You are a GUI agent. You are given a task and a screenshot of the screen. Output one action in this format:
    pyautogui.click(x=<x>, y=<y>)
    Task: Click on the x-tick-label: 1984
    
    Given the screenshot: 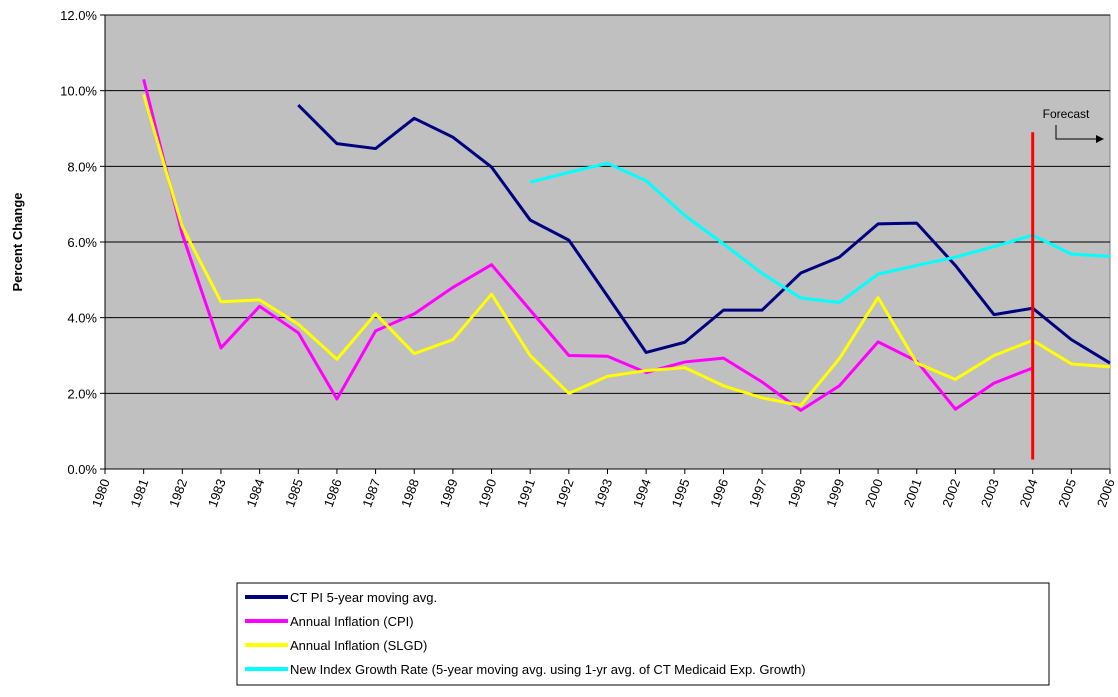 What is the action you would take?
    pyautogui.click(x=255, y=493)
    